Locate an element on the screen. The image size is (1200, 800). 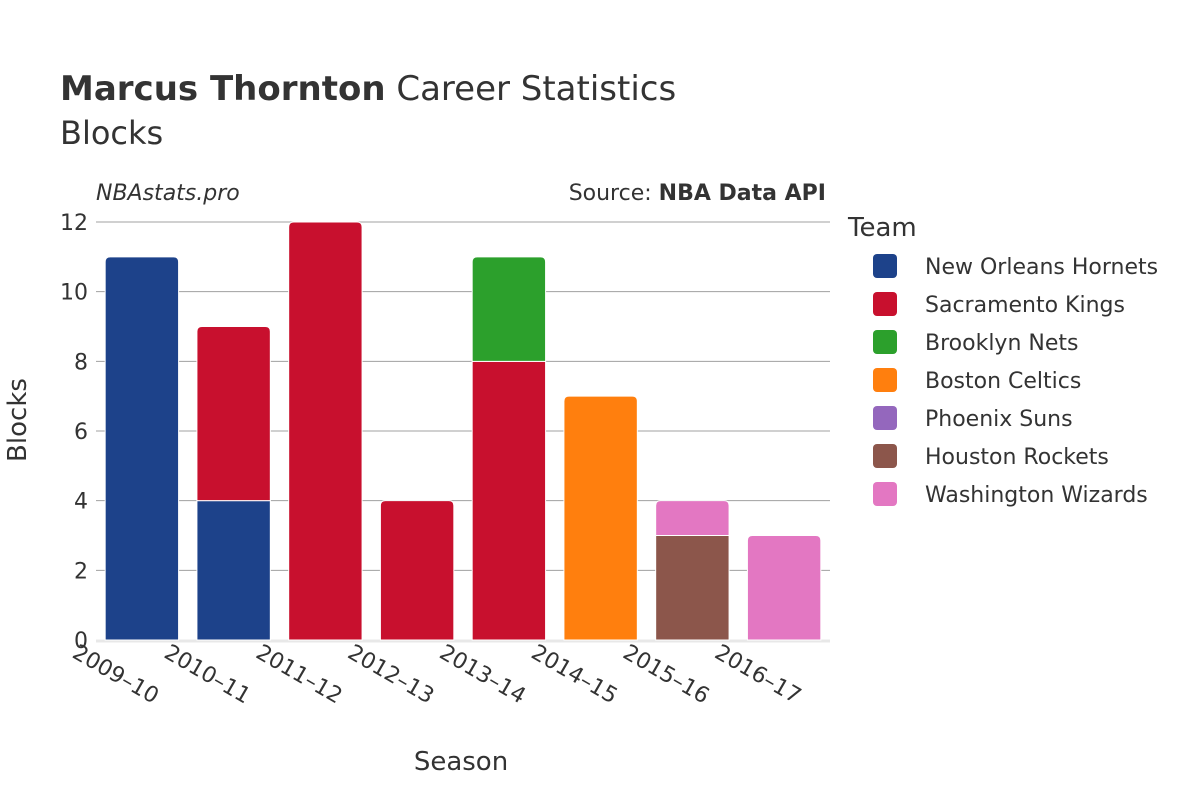
chart-title: Marcus Thornton Career Statistics is located at coordinates (368, 89).